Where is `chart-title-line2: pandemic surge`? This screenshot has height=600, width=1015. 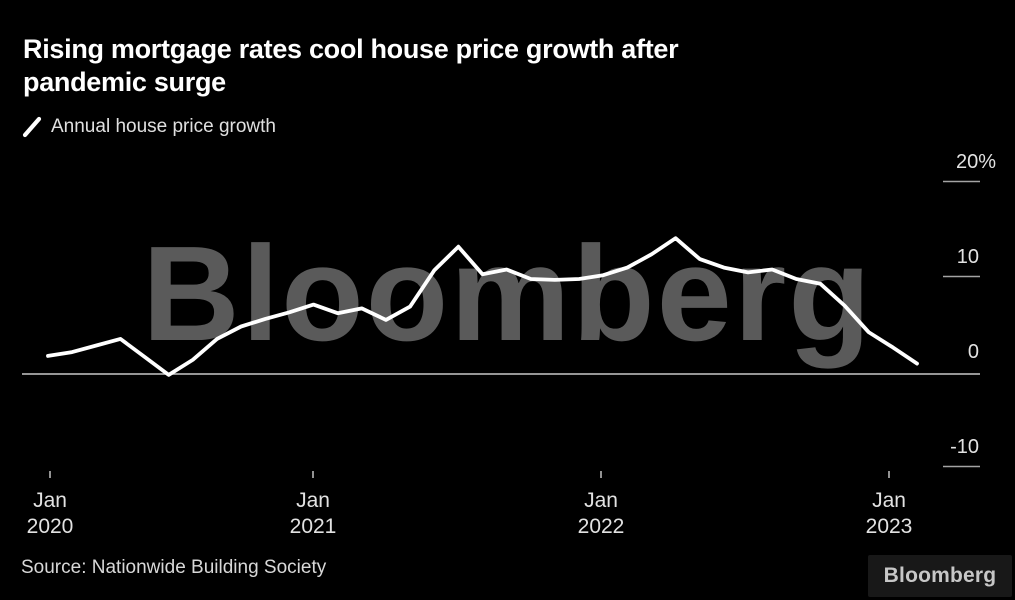 chart-title-line2: pandemic surge is located at coordinates (124, 82).